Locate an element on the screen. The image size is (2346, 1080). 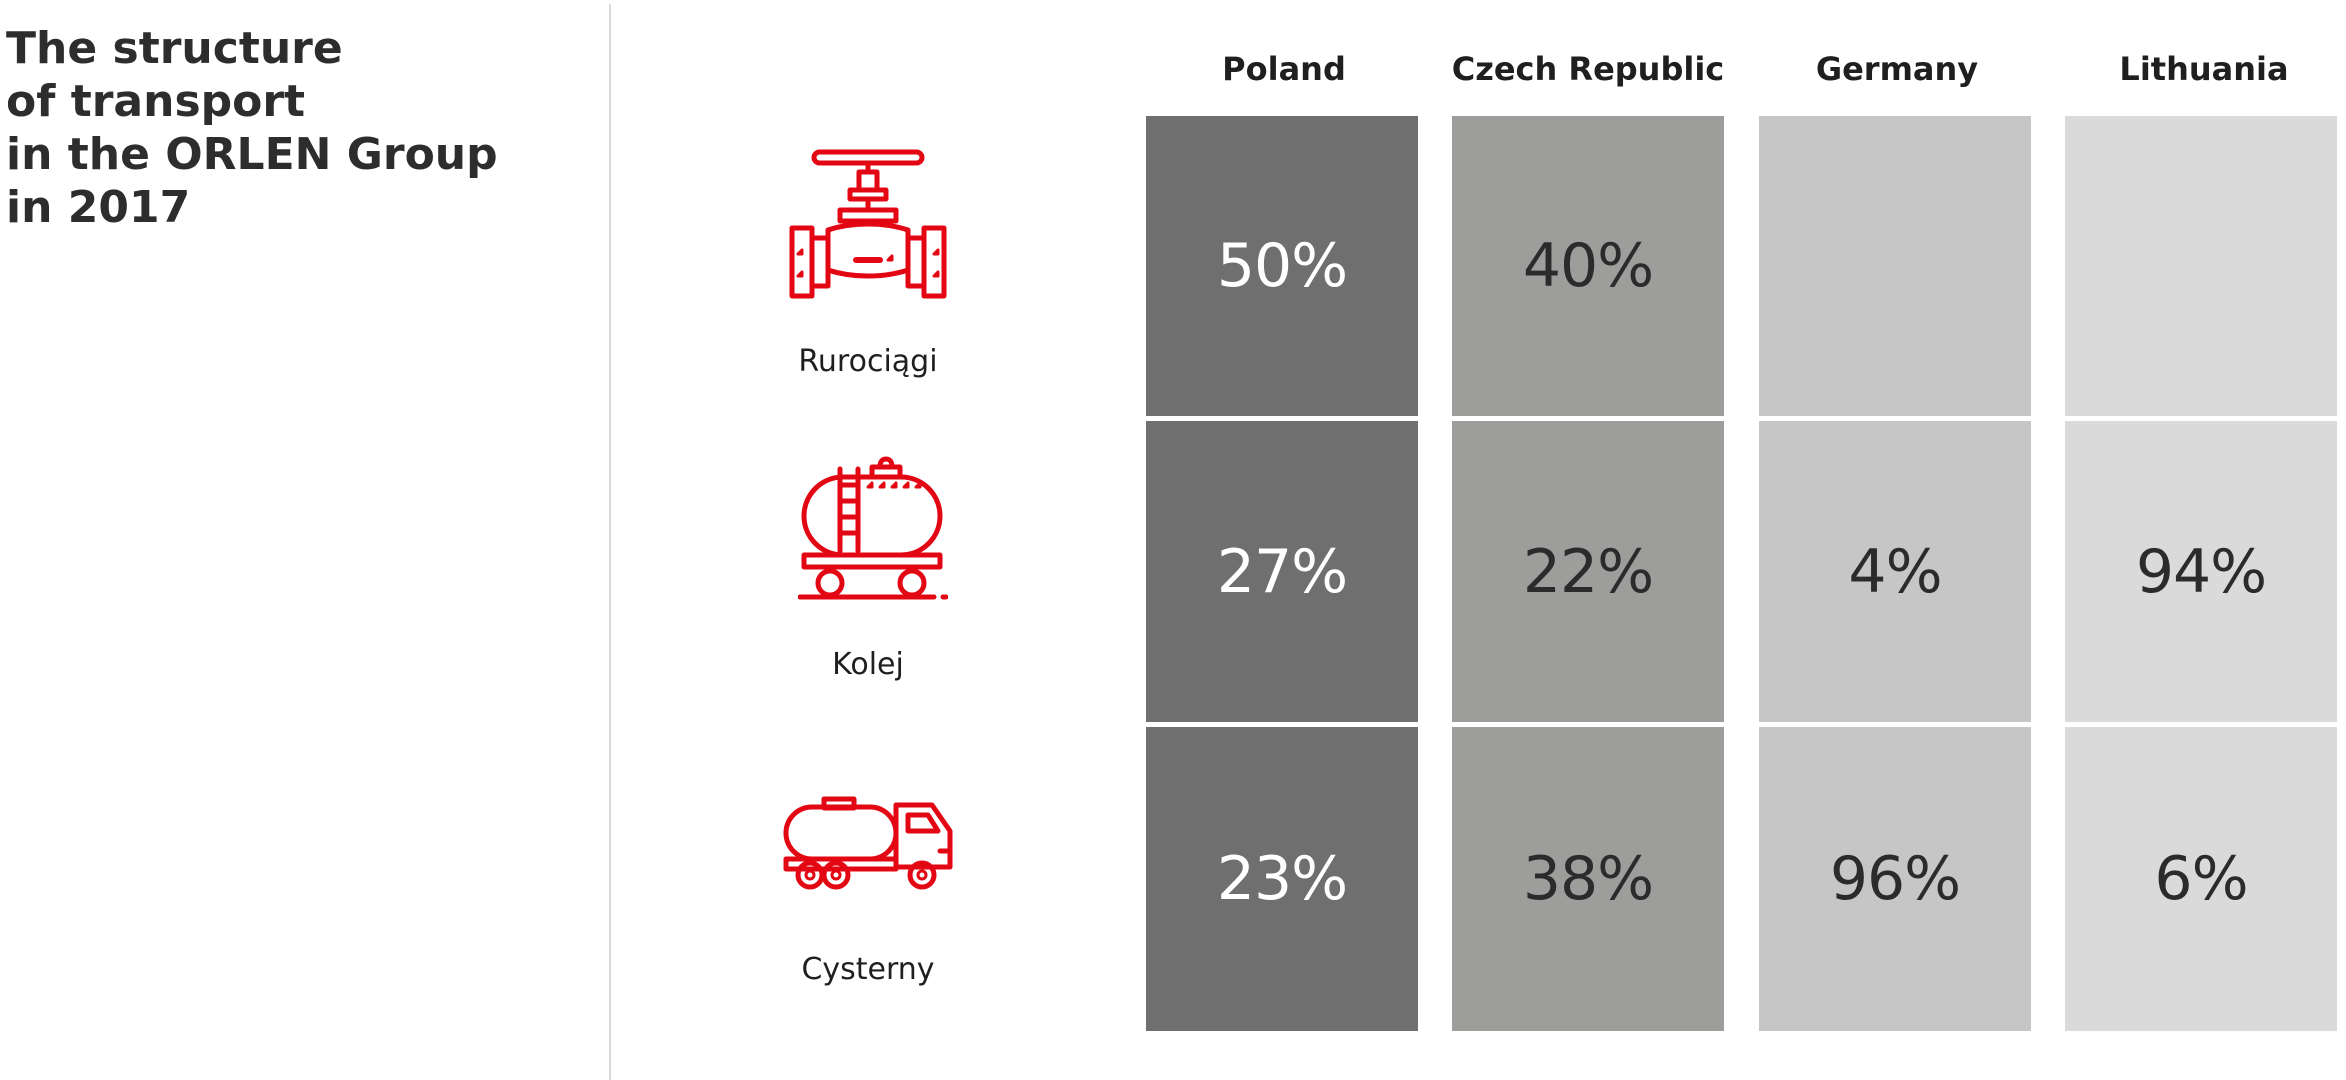
title-line-3: in the ORLEN Group is located at coordinates (252, 154).